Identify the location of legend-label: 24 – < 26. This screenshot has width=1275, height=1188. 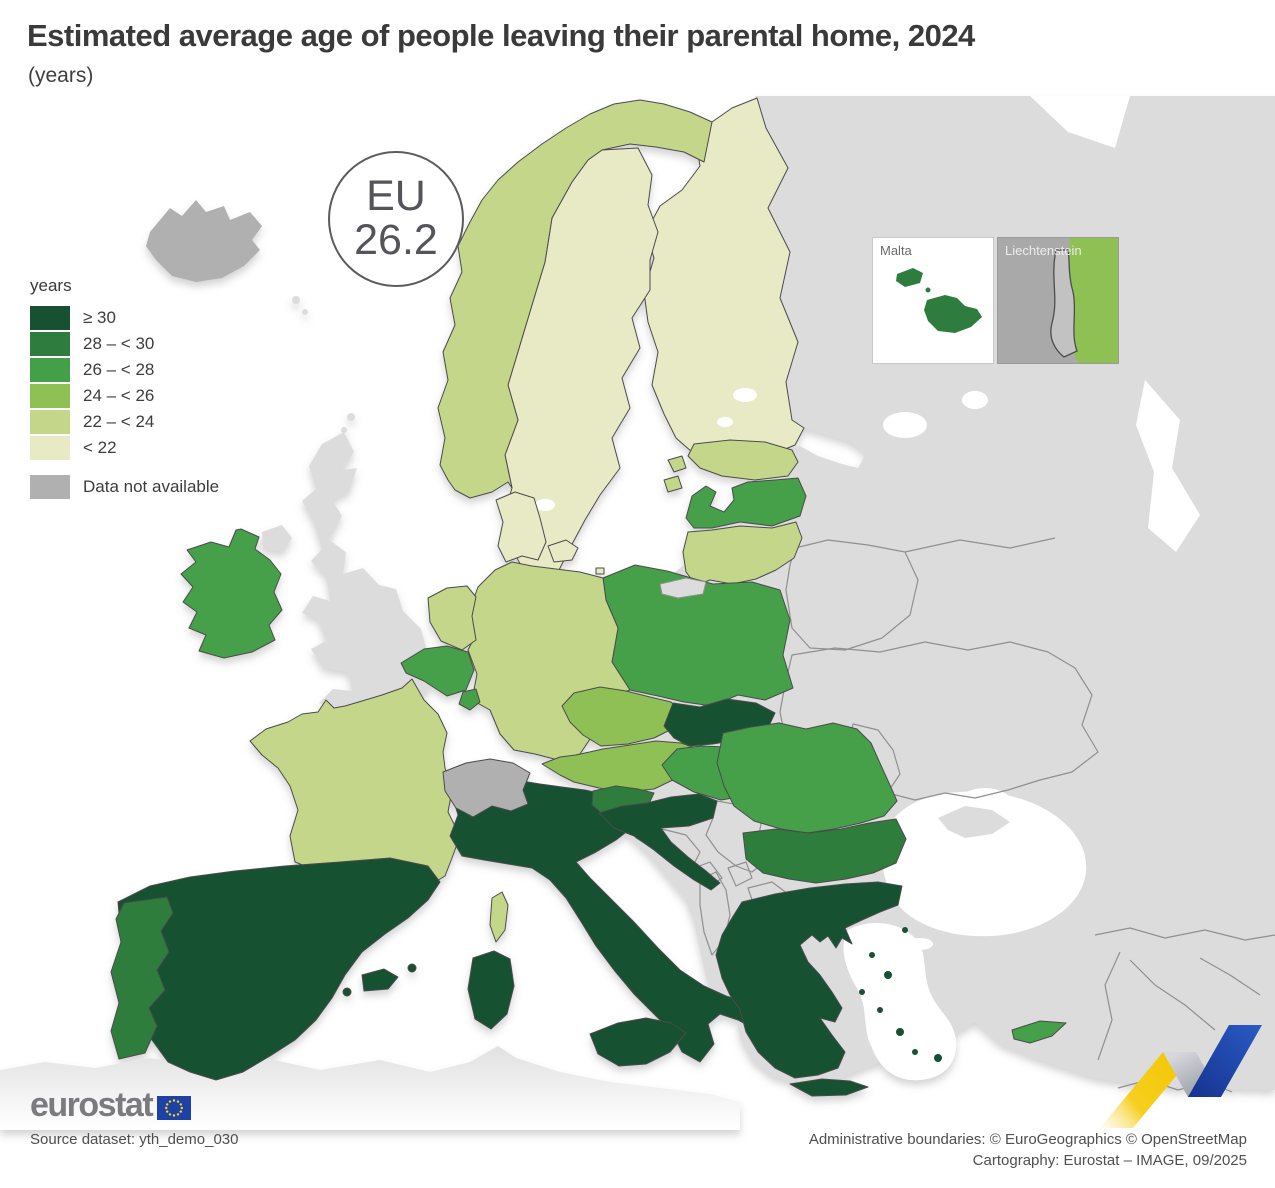
(119, 395).